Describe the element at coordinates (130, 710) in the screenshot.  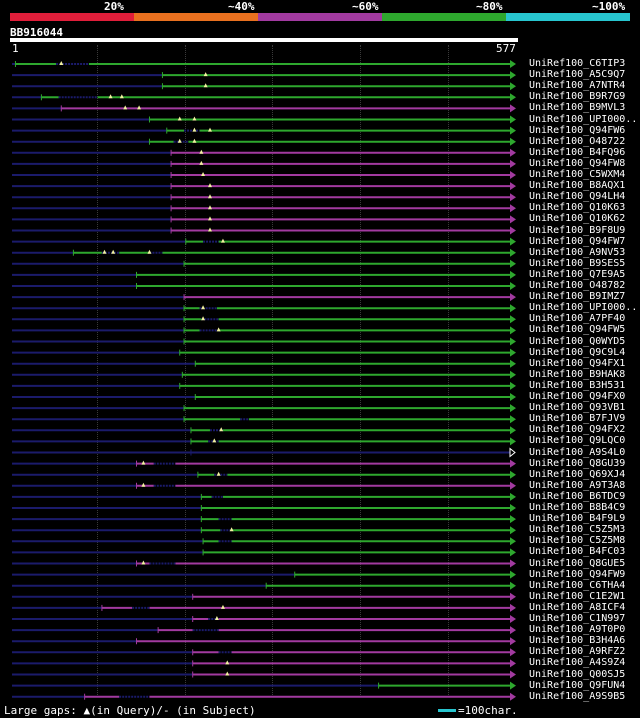
I see `gaps-legend: Large gaps: ▲(in Query)/- (in Subject)` at that location.